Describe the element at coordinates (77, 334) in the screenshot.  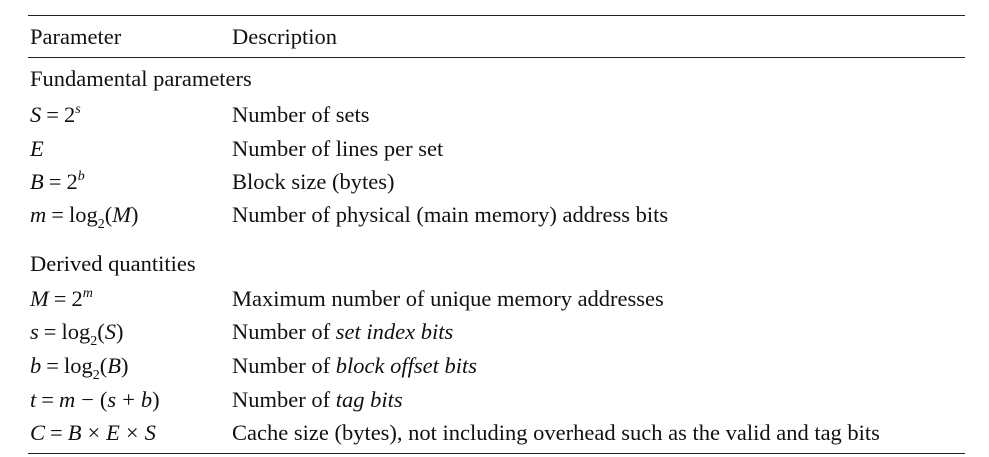
I see `param-s: s = log2(S)` at that location.